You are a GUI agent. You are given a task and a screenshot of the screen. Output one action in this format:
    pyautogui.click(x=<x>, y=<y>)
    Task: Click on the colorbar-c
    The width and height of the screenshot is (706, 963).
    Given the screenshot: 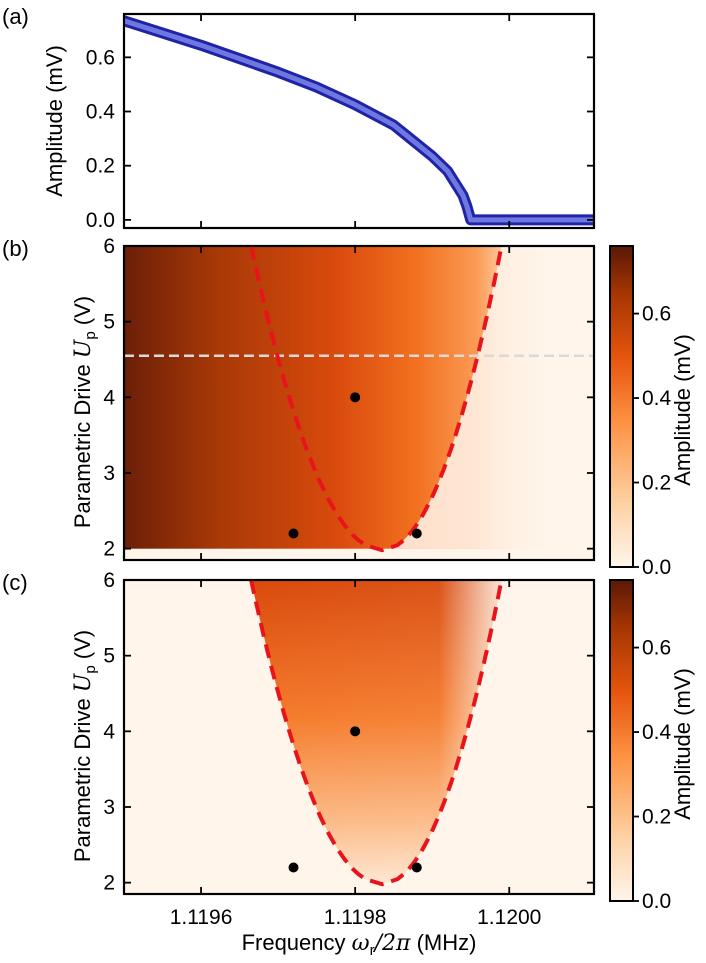 What is the action you would take?
    pyautogui.click(x=621, y=740)
    